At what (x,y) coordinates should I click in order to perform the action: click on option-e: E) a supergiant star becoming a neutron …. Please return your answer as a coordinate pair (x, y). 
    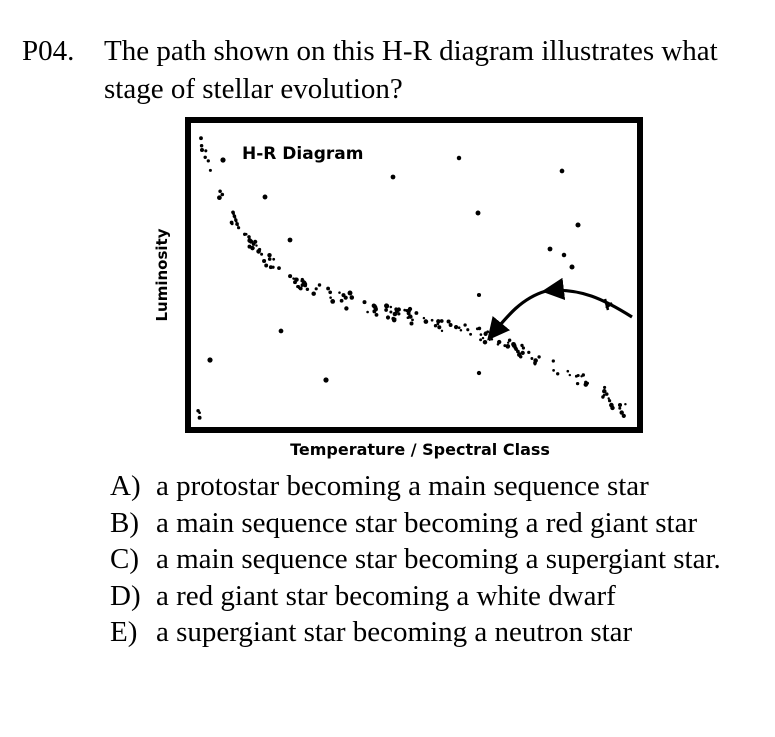
    Looking at the image, I should click on (440, 632).